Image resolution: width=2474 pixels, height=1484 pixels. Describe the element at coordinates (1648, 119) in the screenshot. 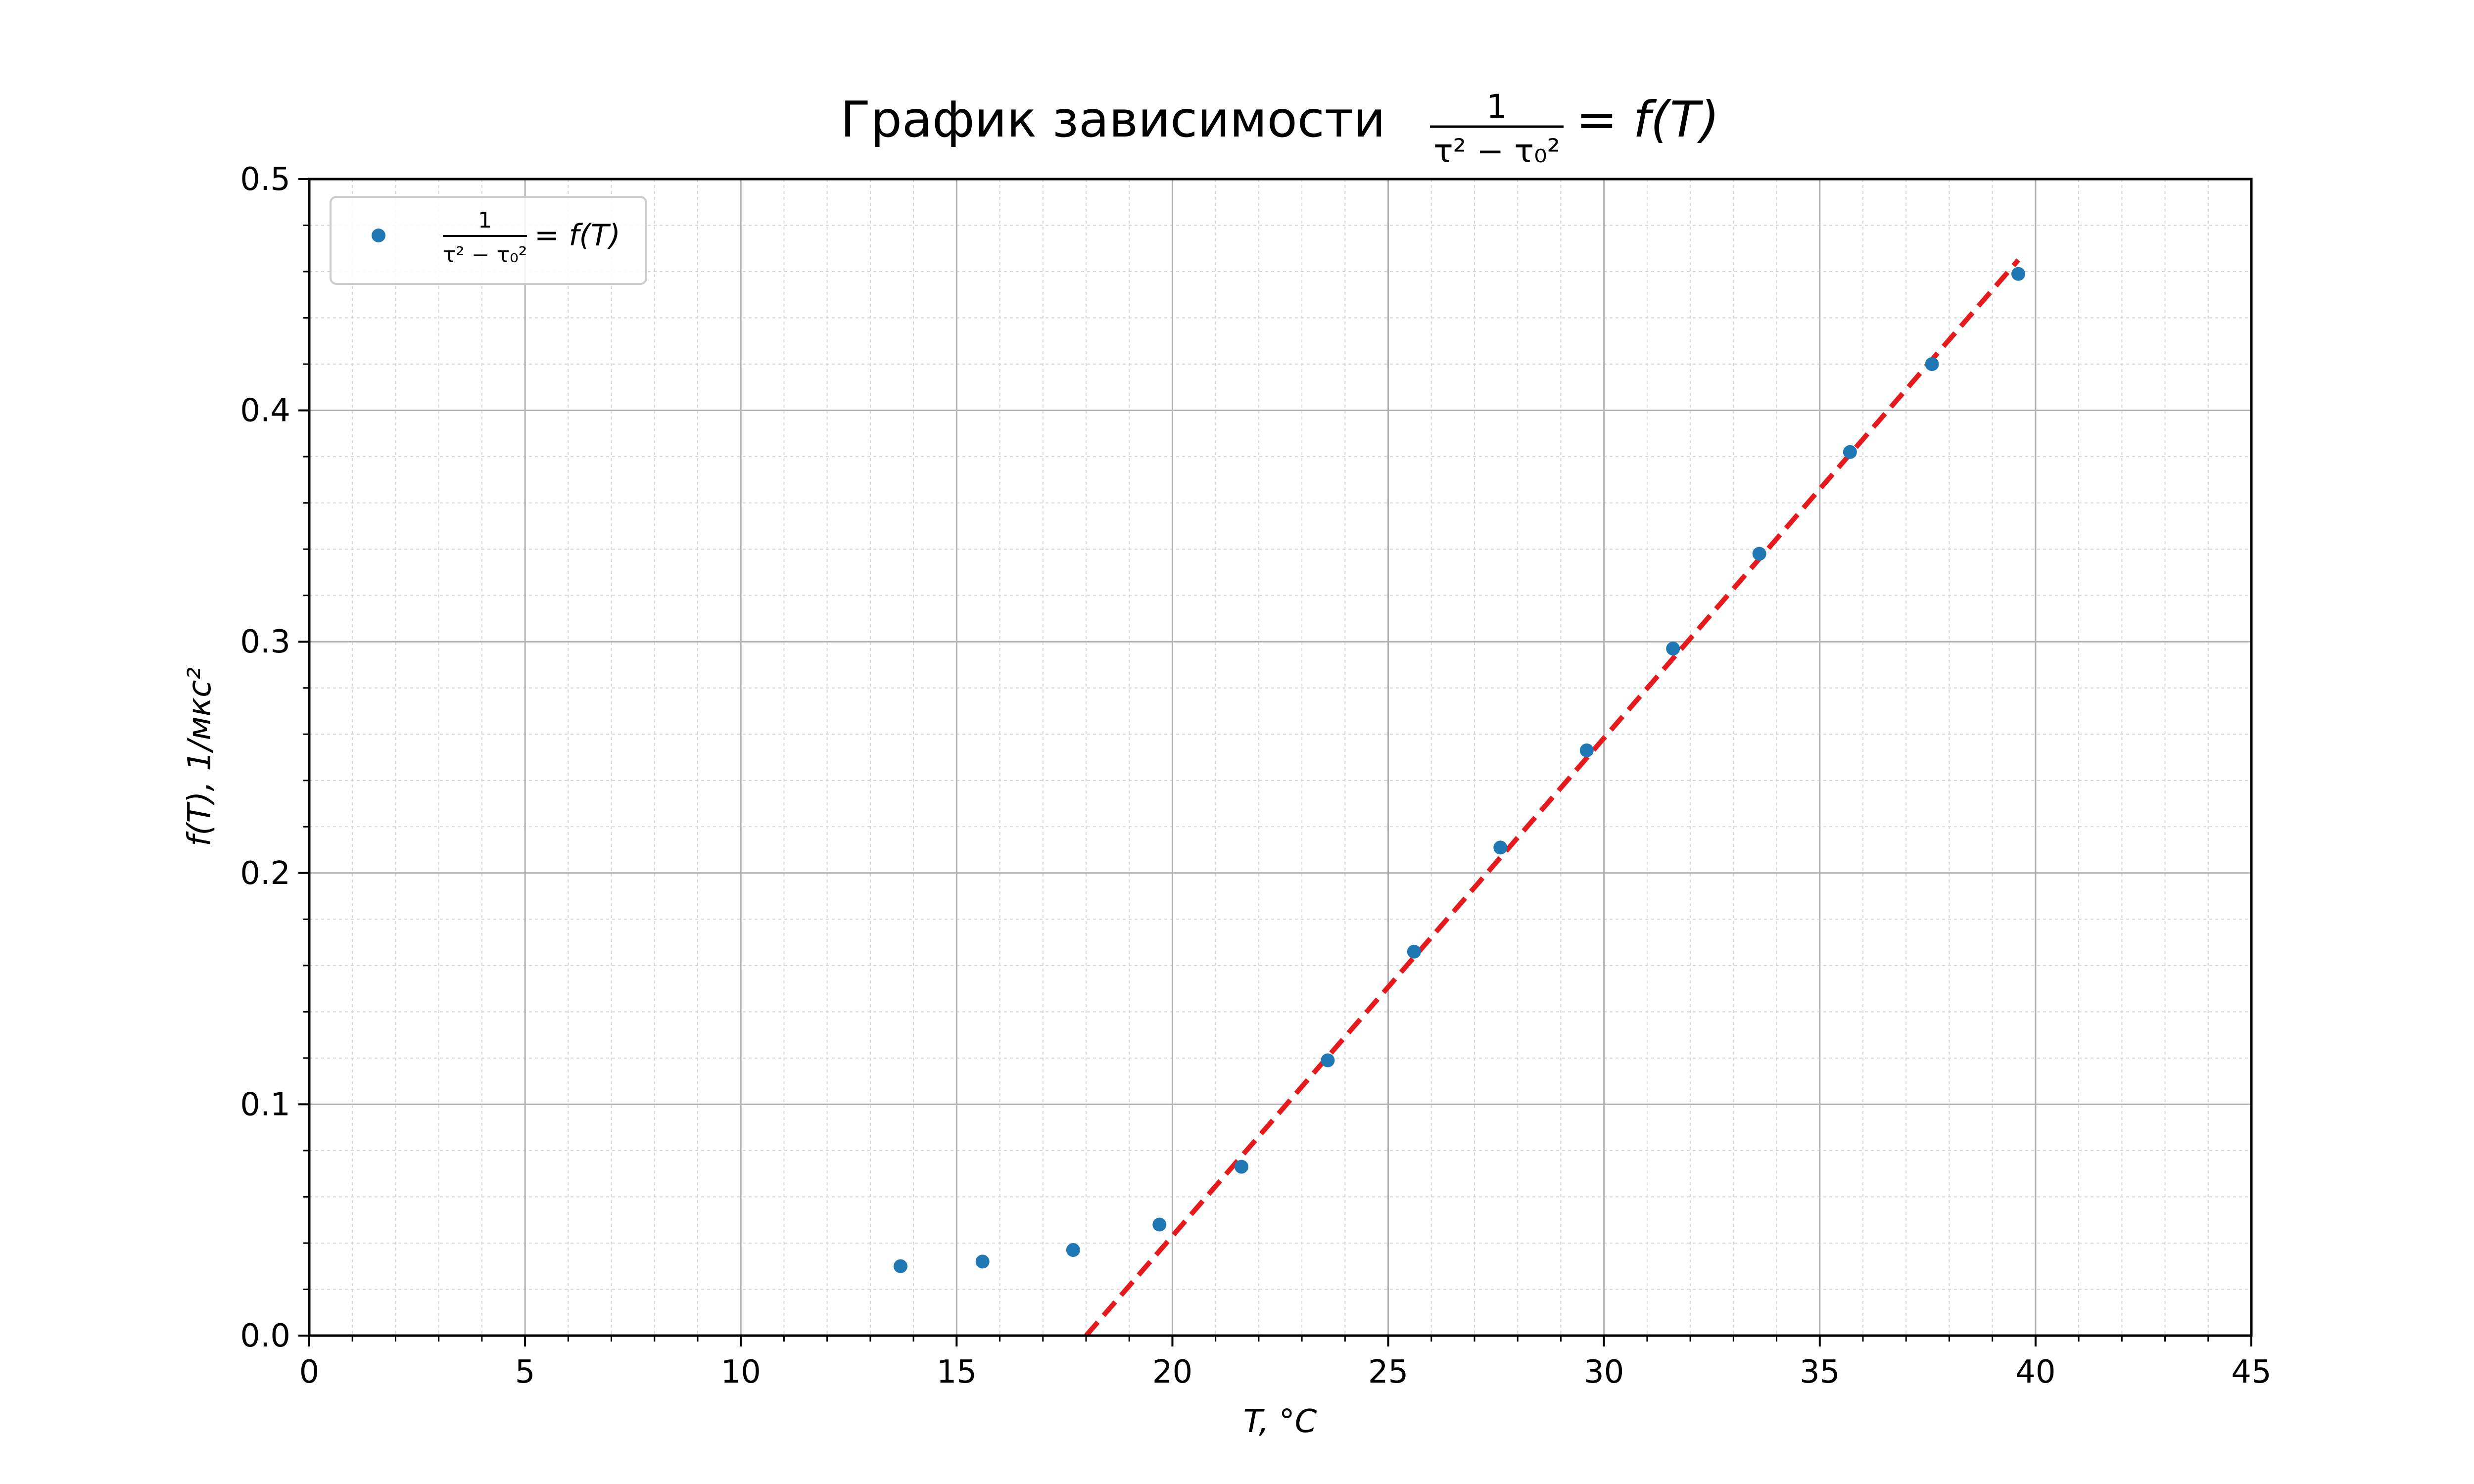

I see `title-formula-rhs: = f(T)` at that location.